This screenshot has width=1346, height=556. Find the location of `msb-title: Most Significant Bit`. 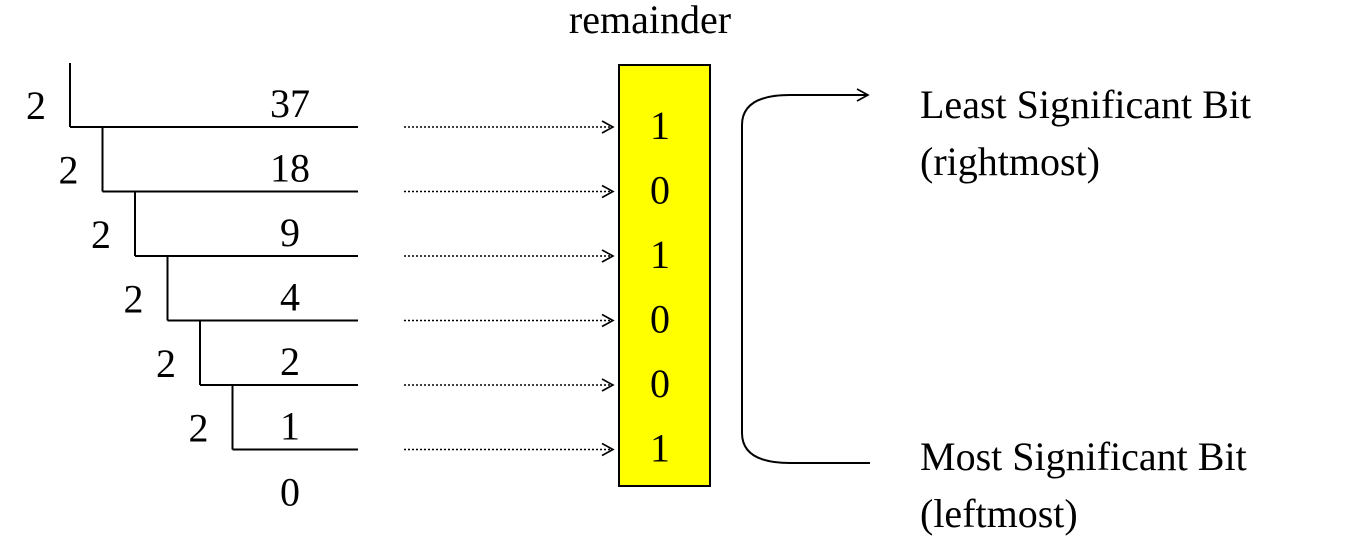

msb-title: Most Significant Bit is located at coordinates (1083, 456).